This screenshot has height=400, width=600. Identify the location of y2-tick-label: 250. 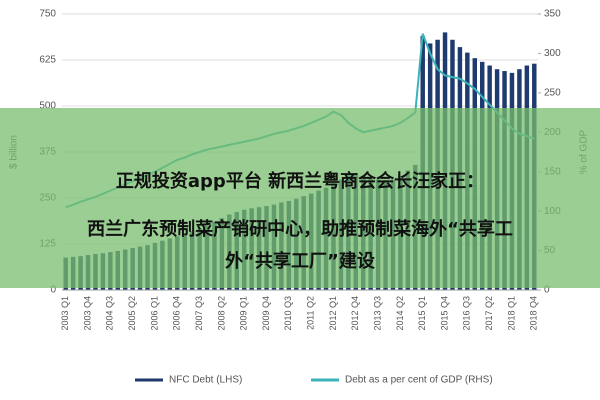
(552, 92).